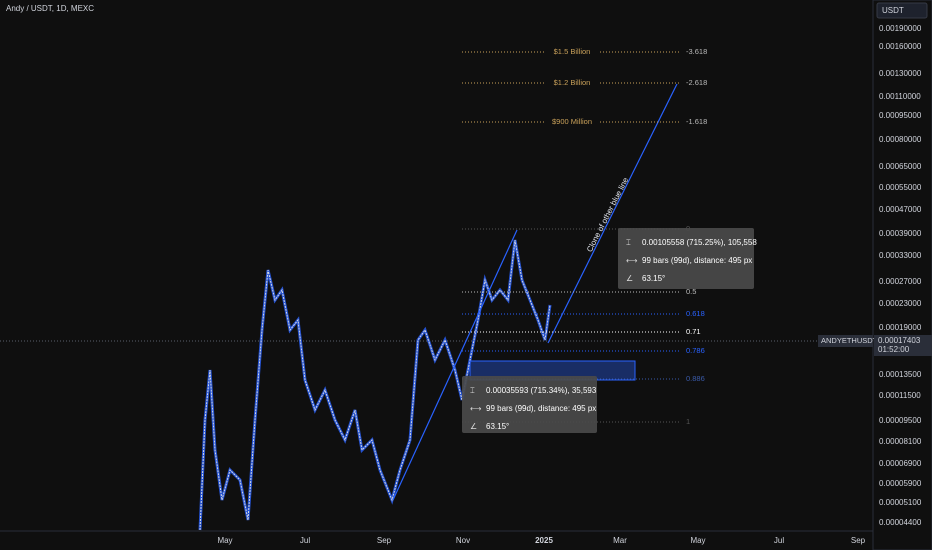 The image size is (932, 550). Describe the element at coordinates (900, 522) in the screenshot. I see `price-label: 0.00004400` at that location.